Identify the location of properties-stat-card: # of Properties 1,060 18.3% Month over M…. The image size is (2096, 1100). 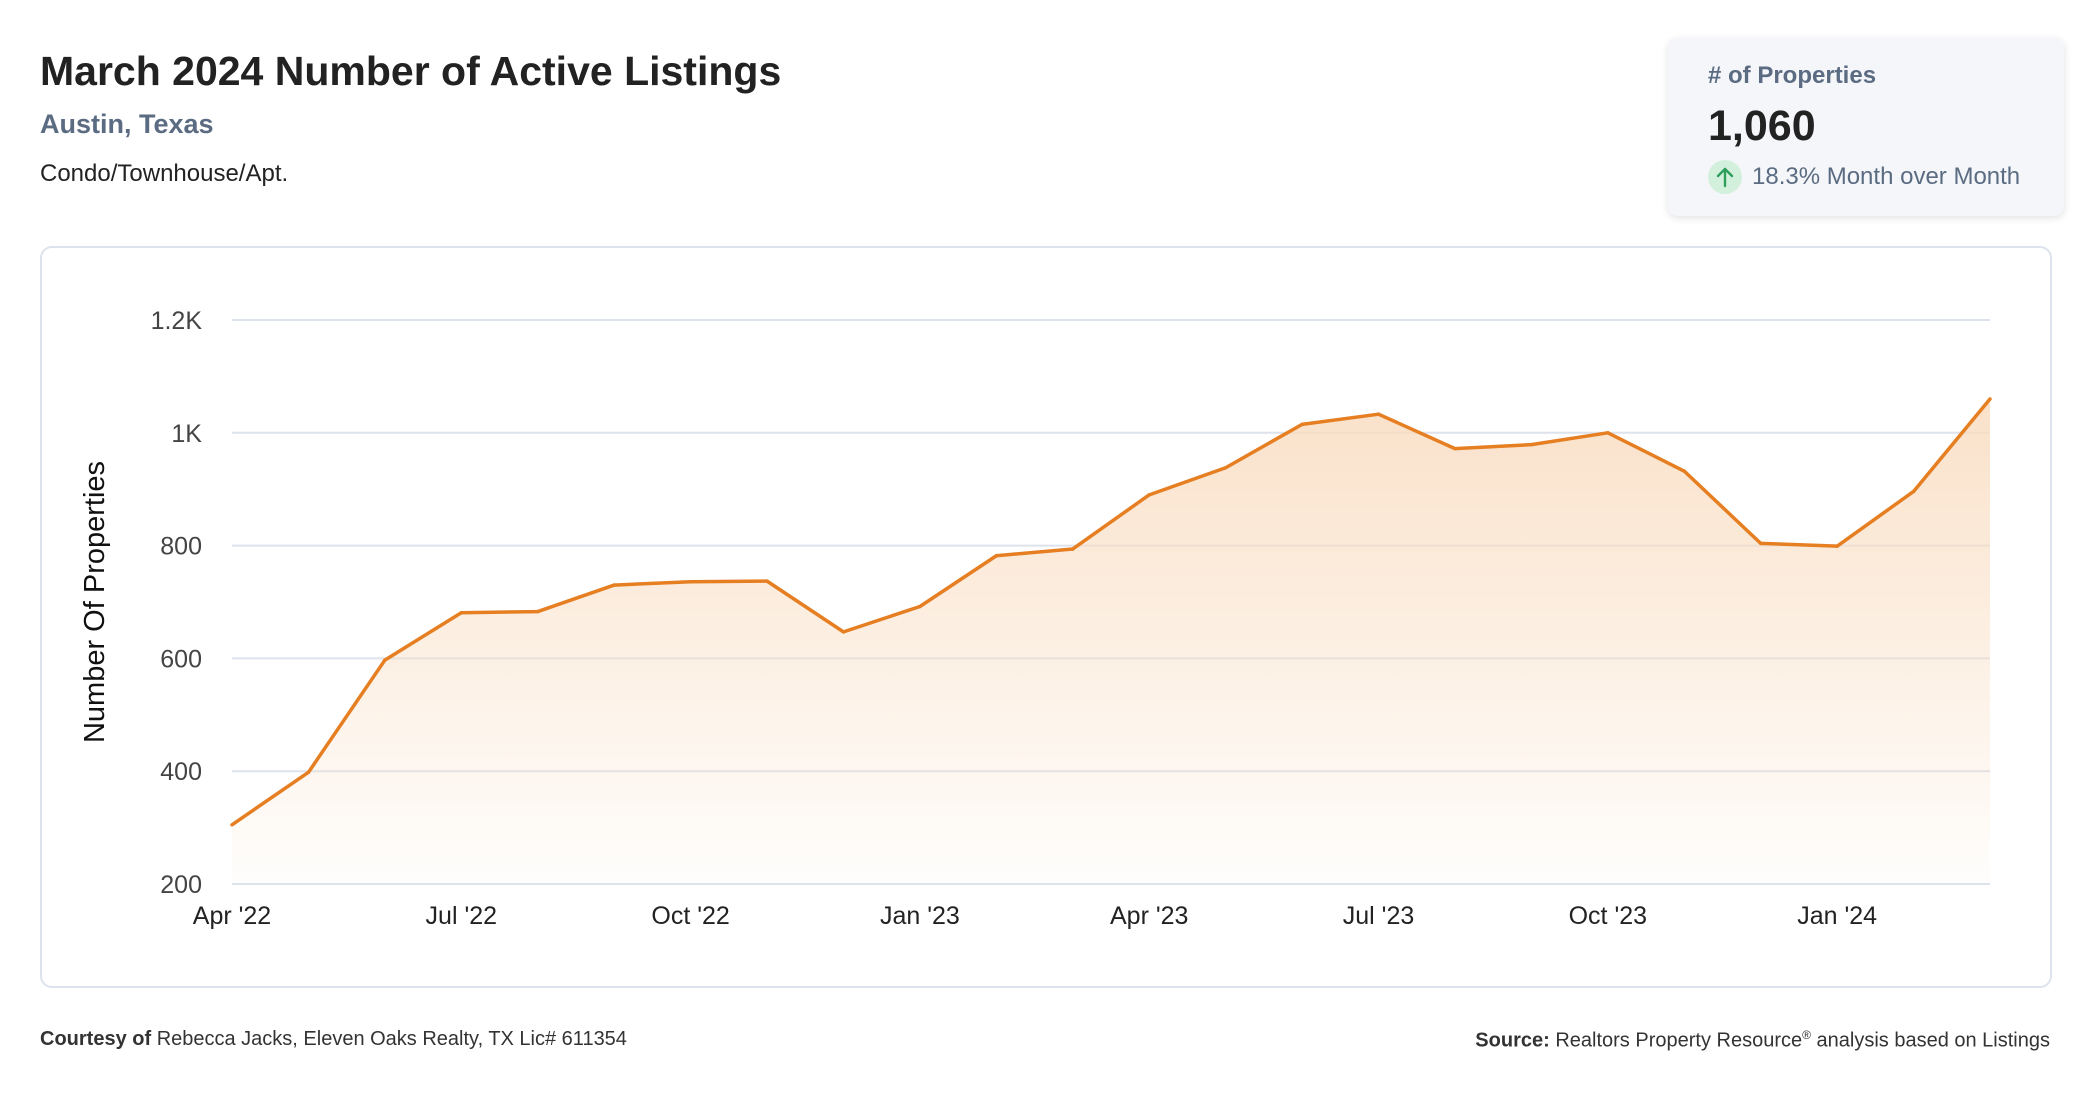
(1866, 127).